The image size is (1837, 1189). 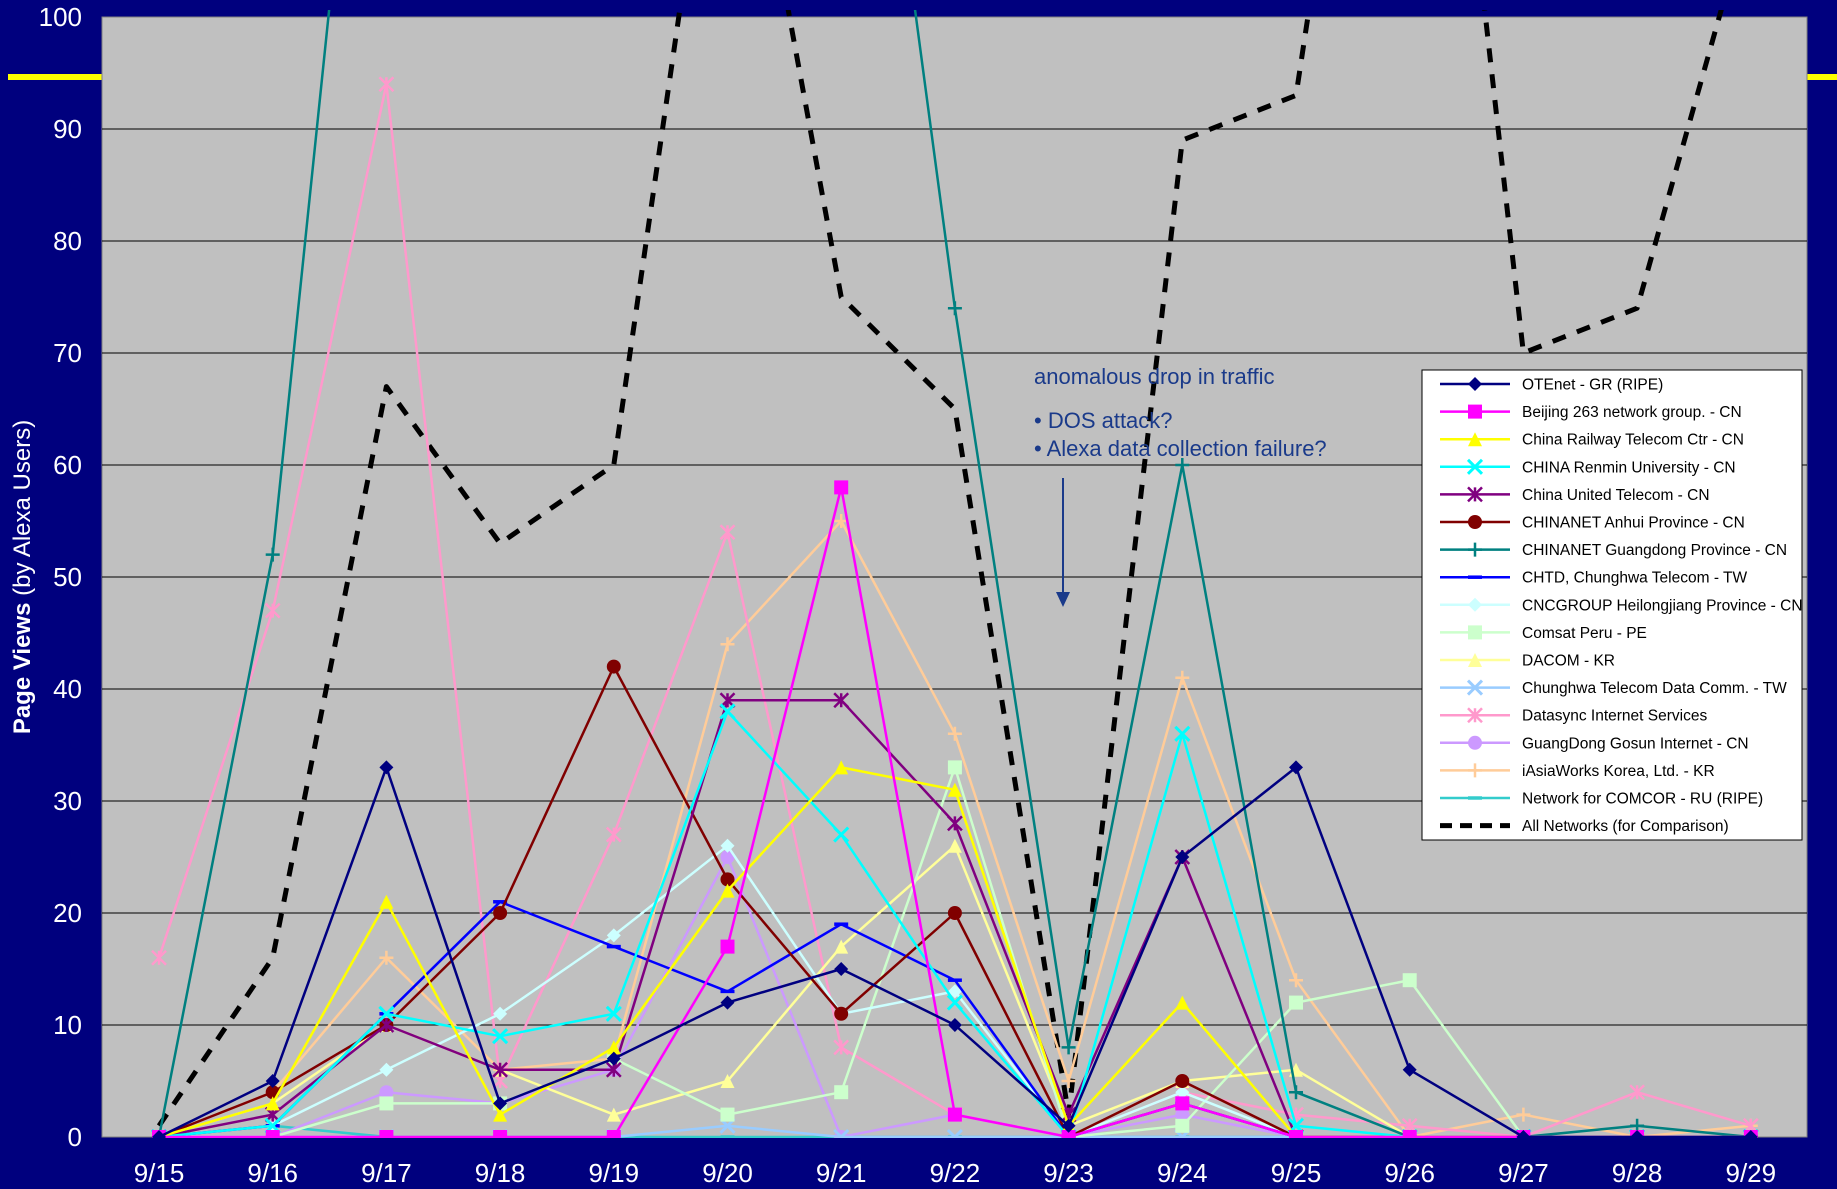 I want to click on legend-entry: All Networks (for Comparison), so click(x=1584, y=826).